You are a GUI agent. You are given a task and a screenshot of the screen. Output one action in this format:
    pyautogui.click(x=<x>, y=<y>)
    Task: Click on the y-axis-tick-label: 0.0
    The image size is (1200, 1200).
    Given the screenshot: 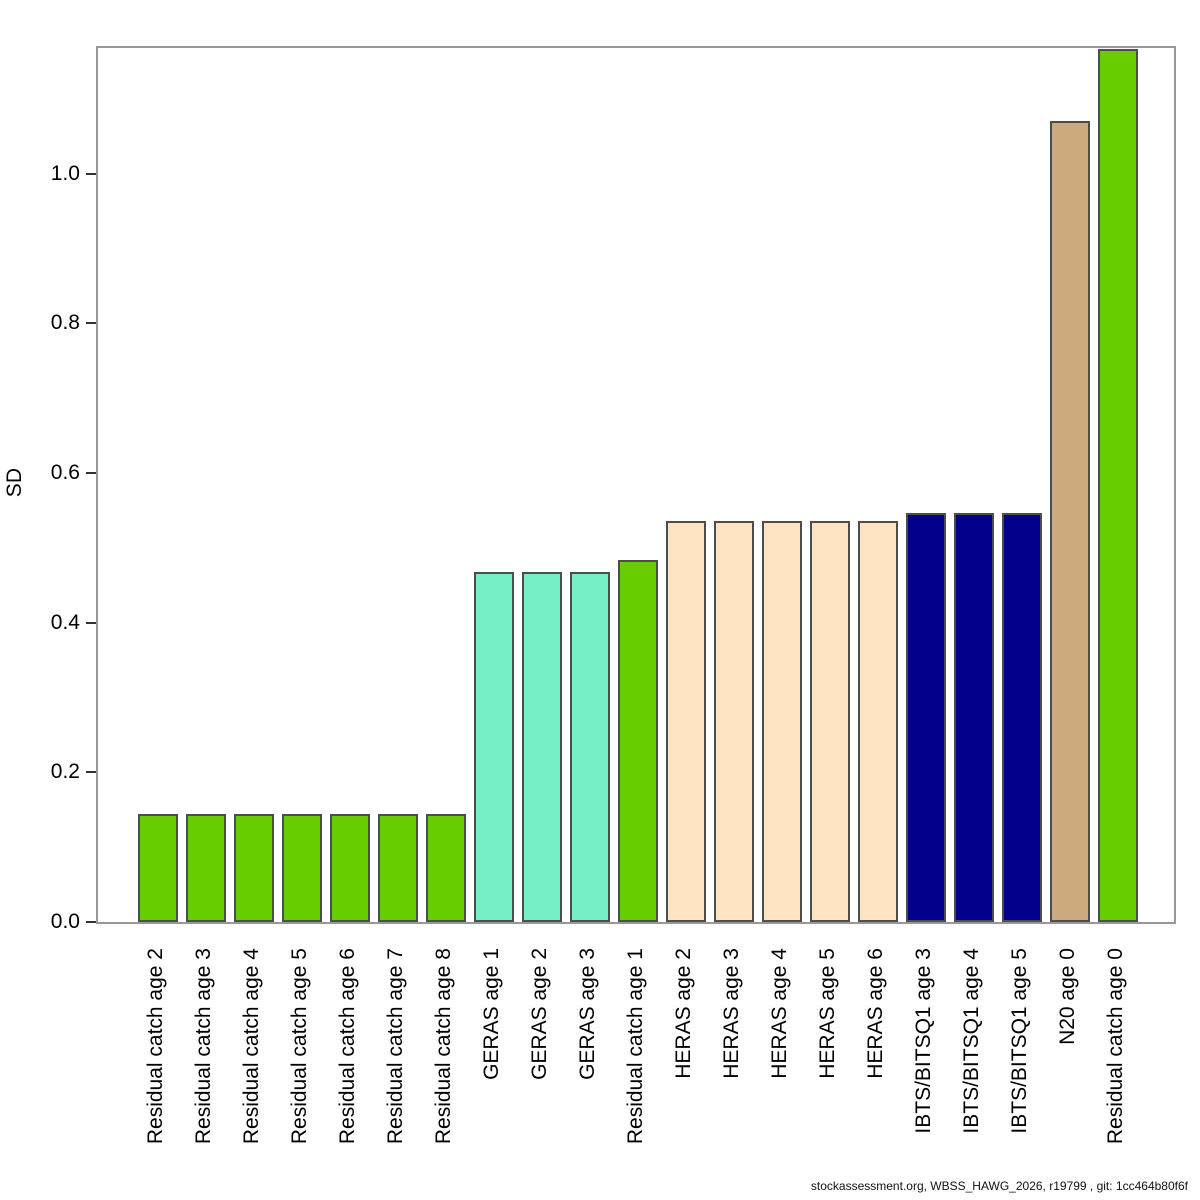 What is the action you would take?
    pyautogui.click(x=65, y=921)
    